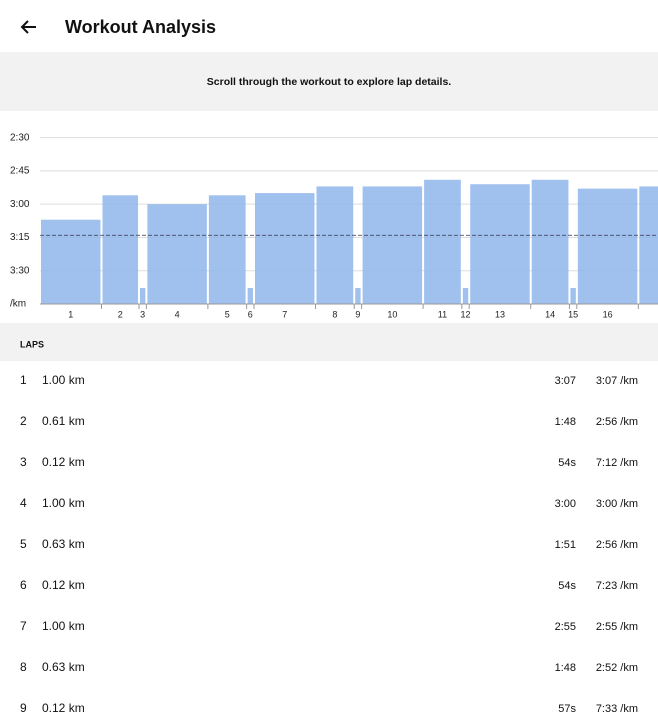  Describe the element at coordinates (227, 314) in the screenshot. I see `x-tick-label: 5` at that location.